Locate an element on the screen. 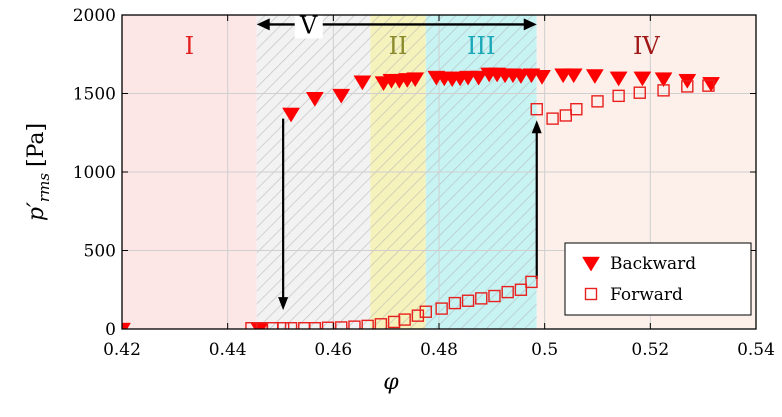  region-label-I: I is located at coordinates (189, 46).